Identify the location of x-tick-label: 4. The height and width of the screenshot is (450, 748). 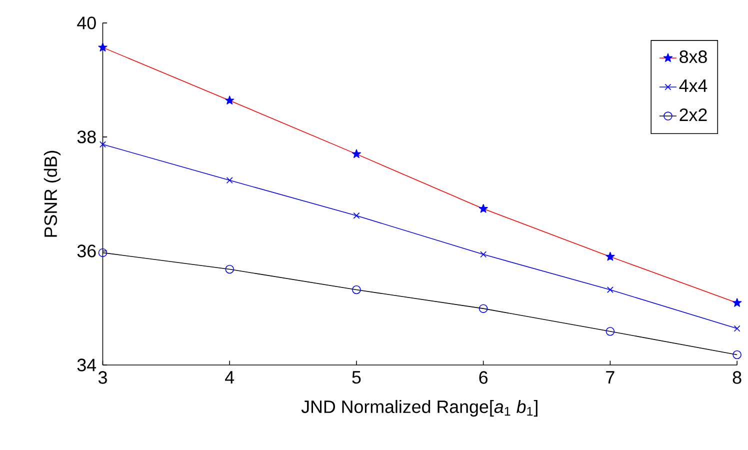
(229, 377).